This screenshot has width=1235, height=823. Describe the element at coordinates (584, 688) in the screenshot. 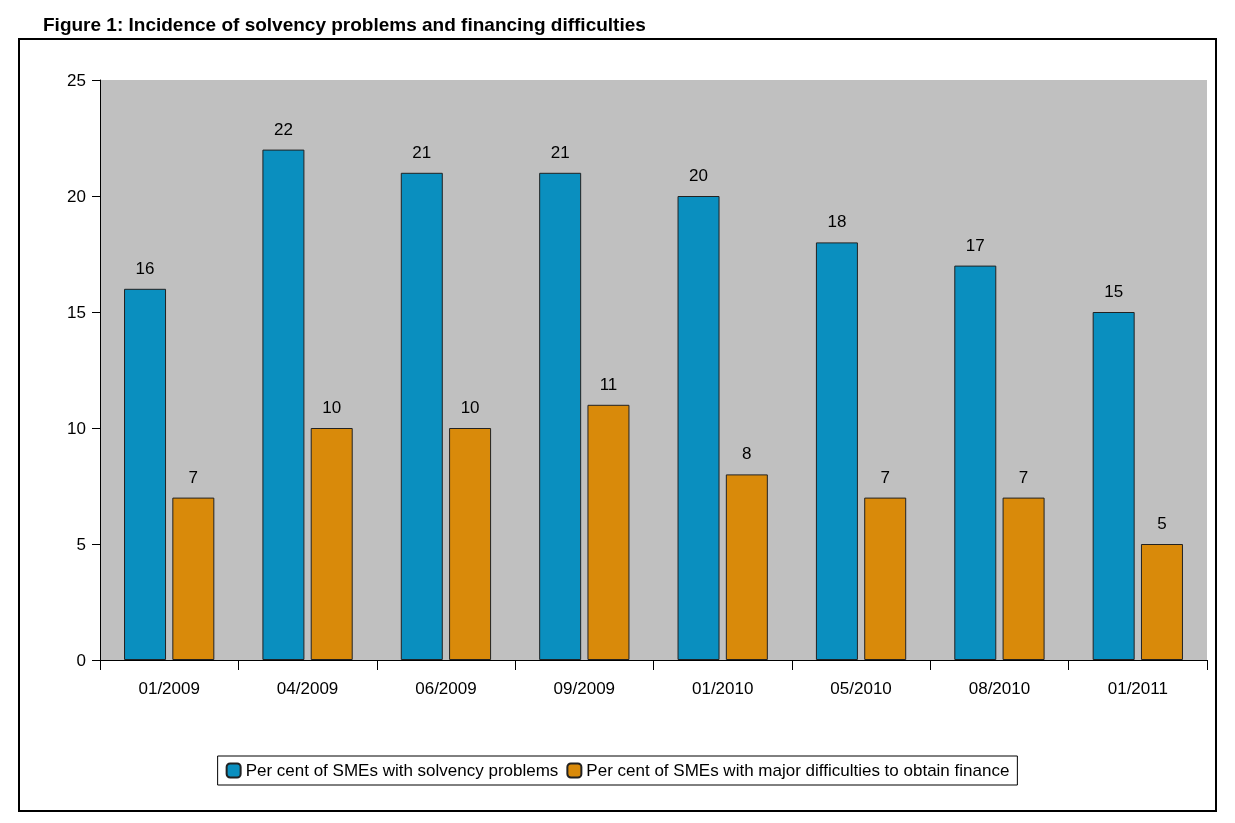

I see `x-tick-label: 09/2009` at that location.